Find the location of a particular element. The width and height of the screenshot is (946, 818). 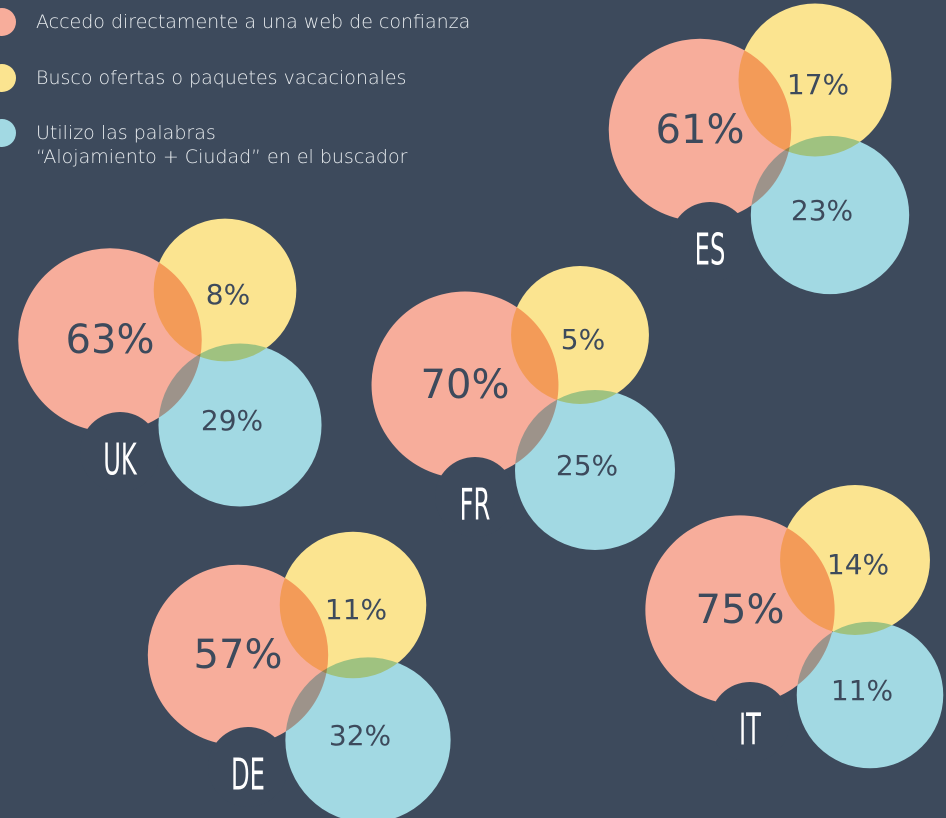

country-label: FR is located at coordinates (475, 505).